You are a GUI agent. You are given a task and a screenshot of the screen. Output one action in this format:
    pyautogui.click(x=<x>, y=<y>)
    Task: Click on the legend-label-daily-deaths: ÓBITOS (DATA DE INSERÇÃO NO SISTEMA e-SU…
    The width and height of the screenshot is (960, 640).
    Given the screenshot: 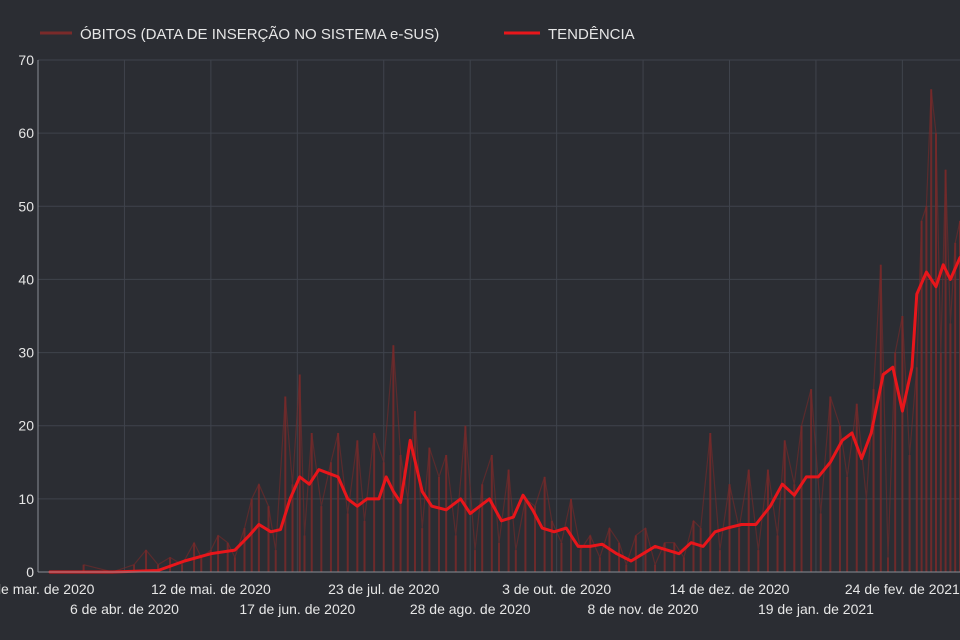 What is the action you would take?
    pyautogui.click(x=259, y=34)
    